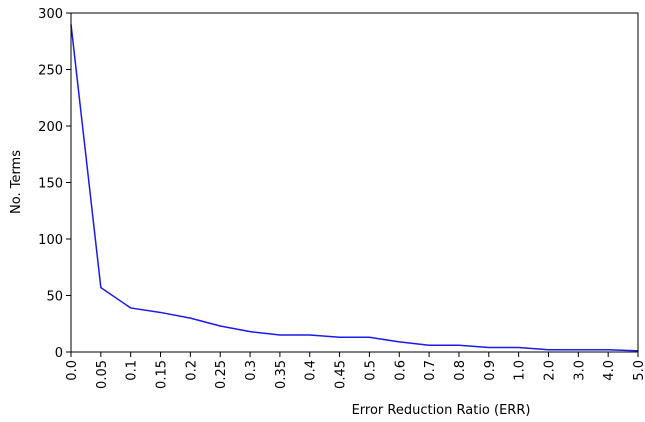 This screenshot has width=645, height=422. Describe the element at coordinates (490, 370) in the screenshot. I see `x-tick-label: 0.9` at that location.